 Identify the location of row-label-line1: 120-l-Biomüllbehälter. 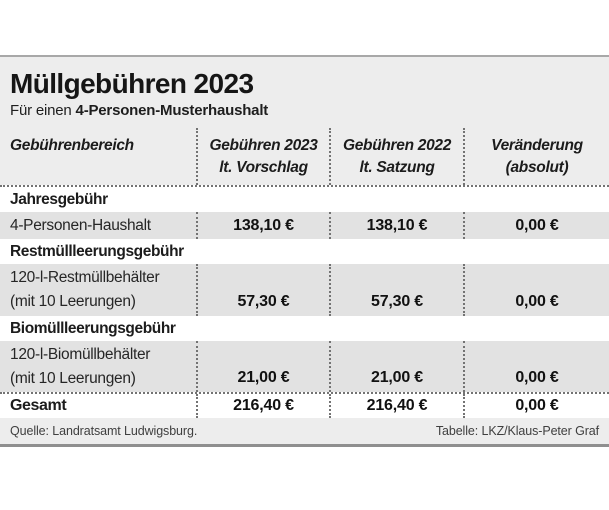
(80, 354).